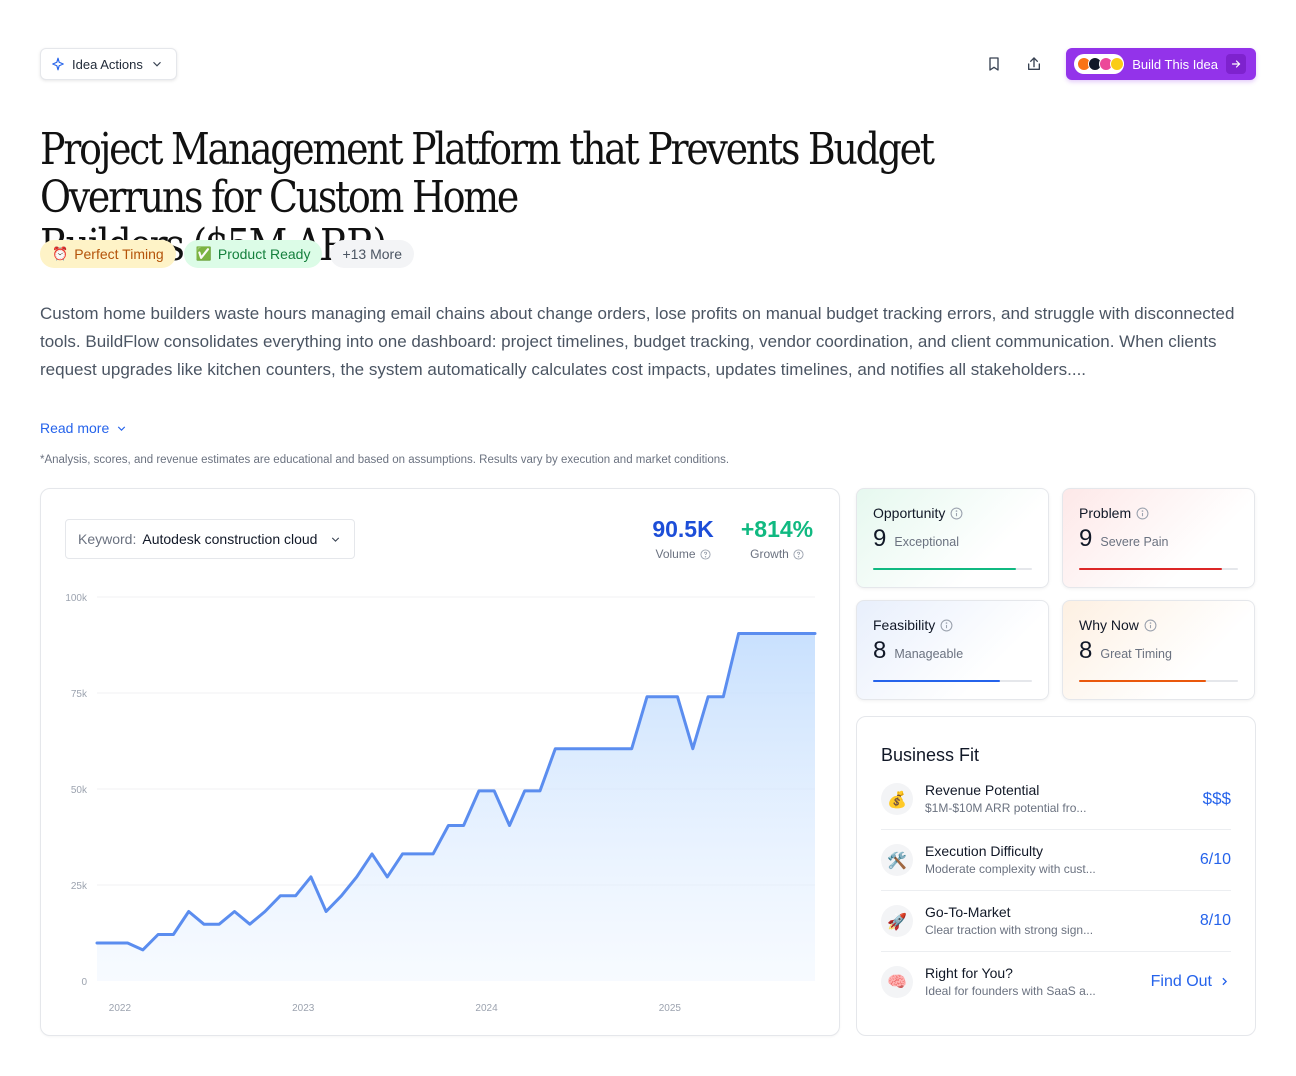  I want to click on growth-label-row: Growth, so click(777, 554).